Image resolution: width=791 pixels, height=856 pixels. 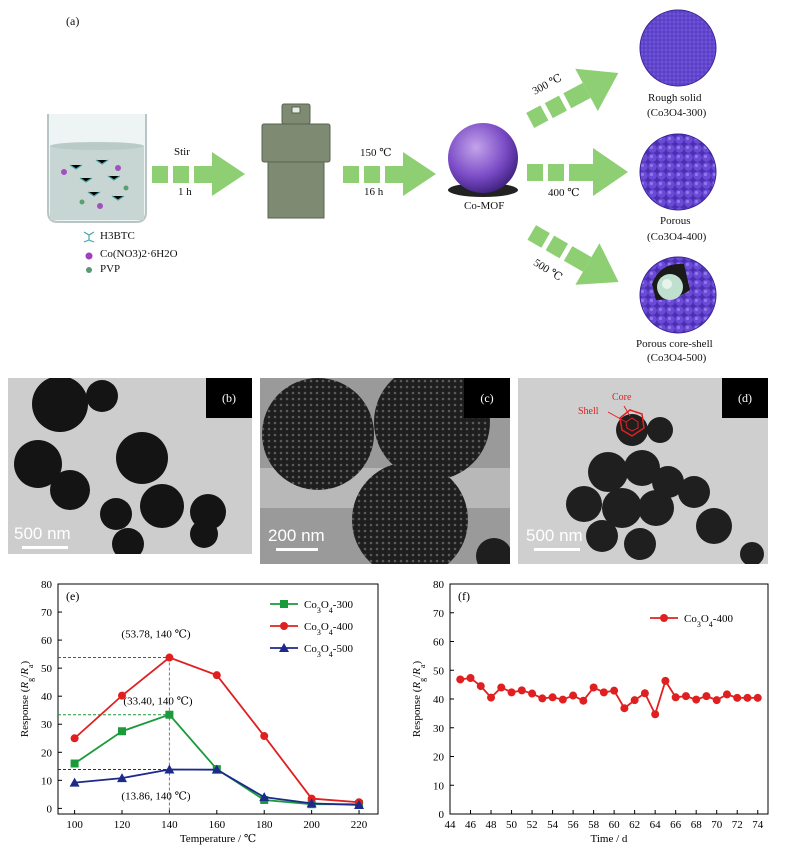 What do you see at coordinates (182, 152) in the screenshot?
I see `step1-top-label: Stir` at bounding box center [182, 152].